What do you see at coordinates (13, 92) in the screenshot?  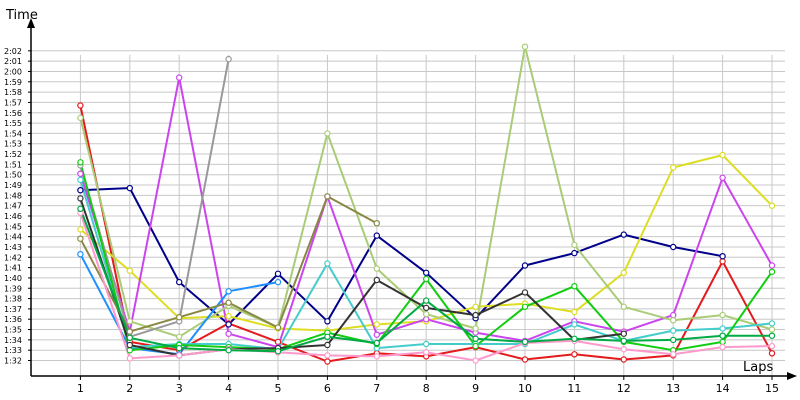 I see `y-tick-label: 1:58` at bounding box center [13, 92].